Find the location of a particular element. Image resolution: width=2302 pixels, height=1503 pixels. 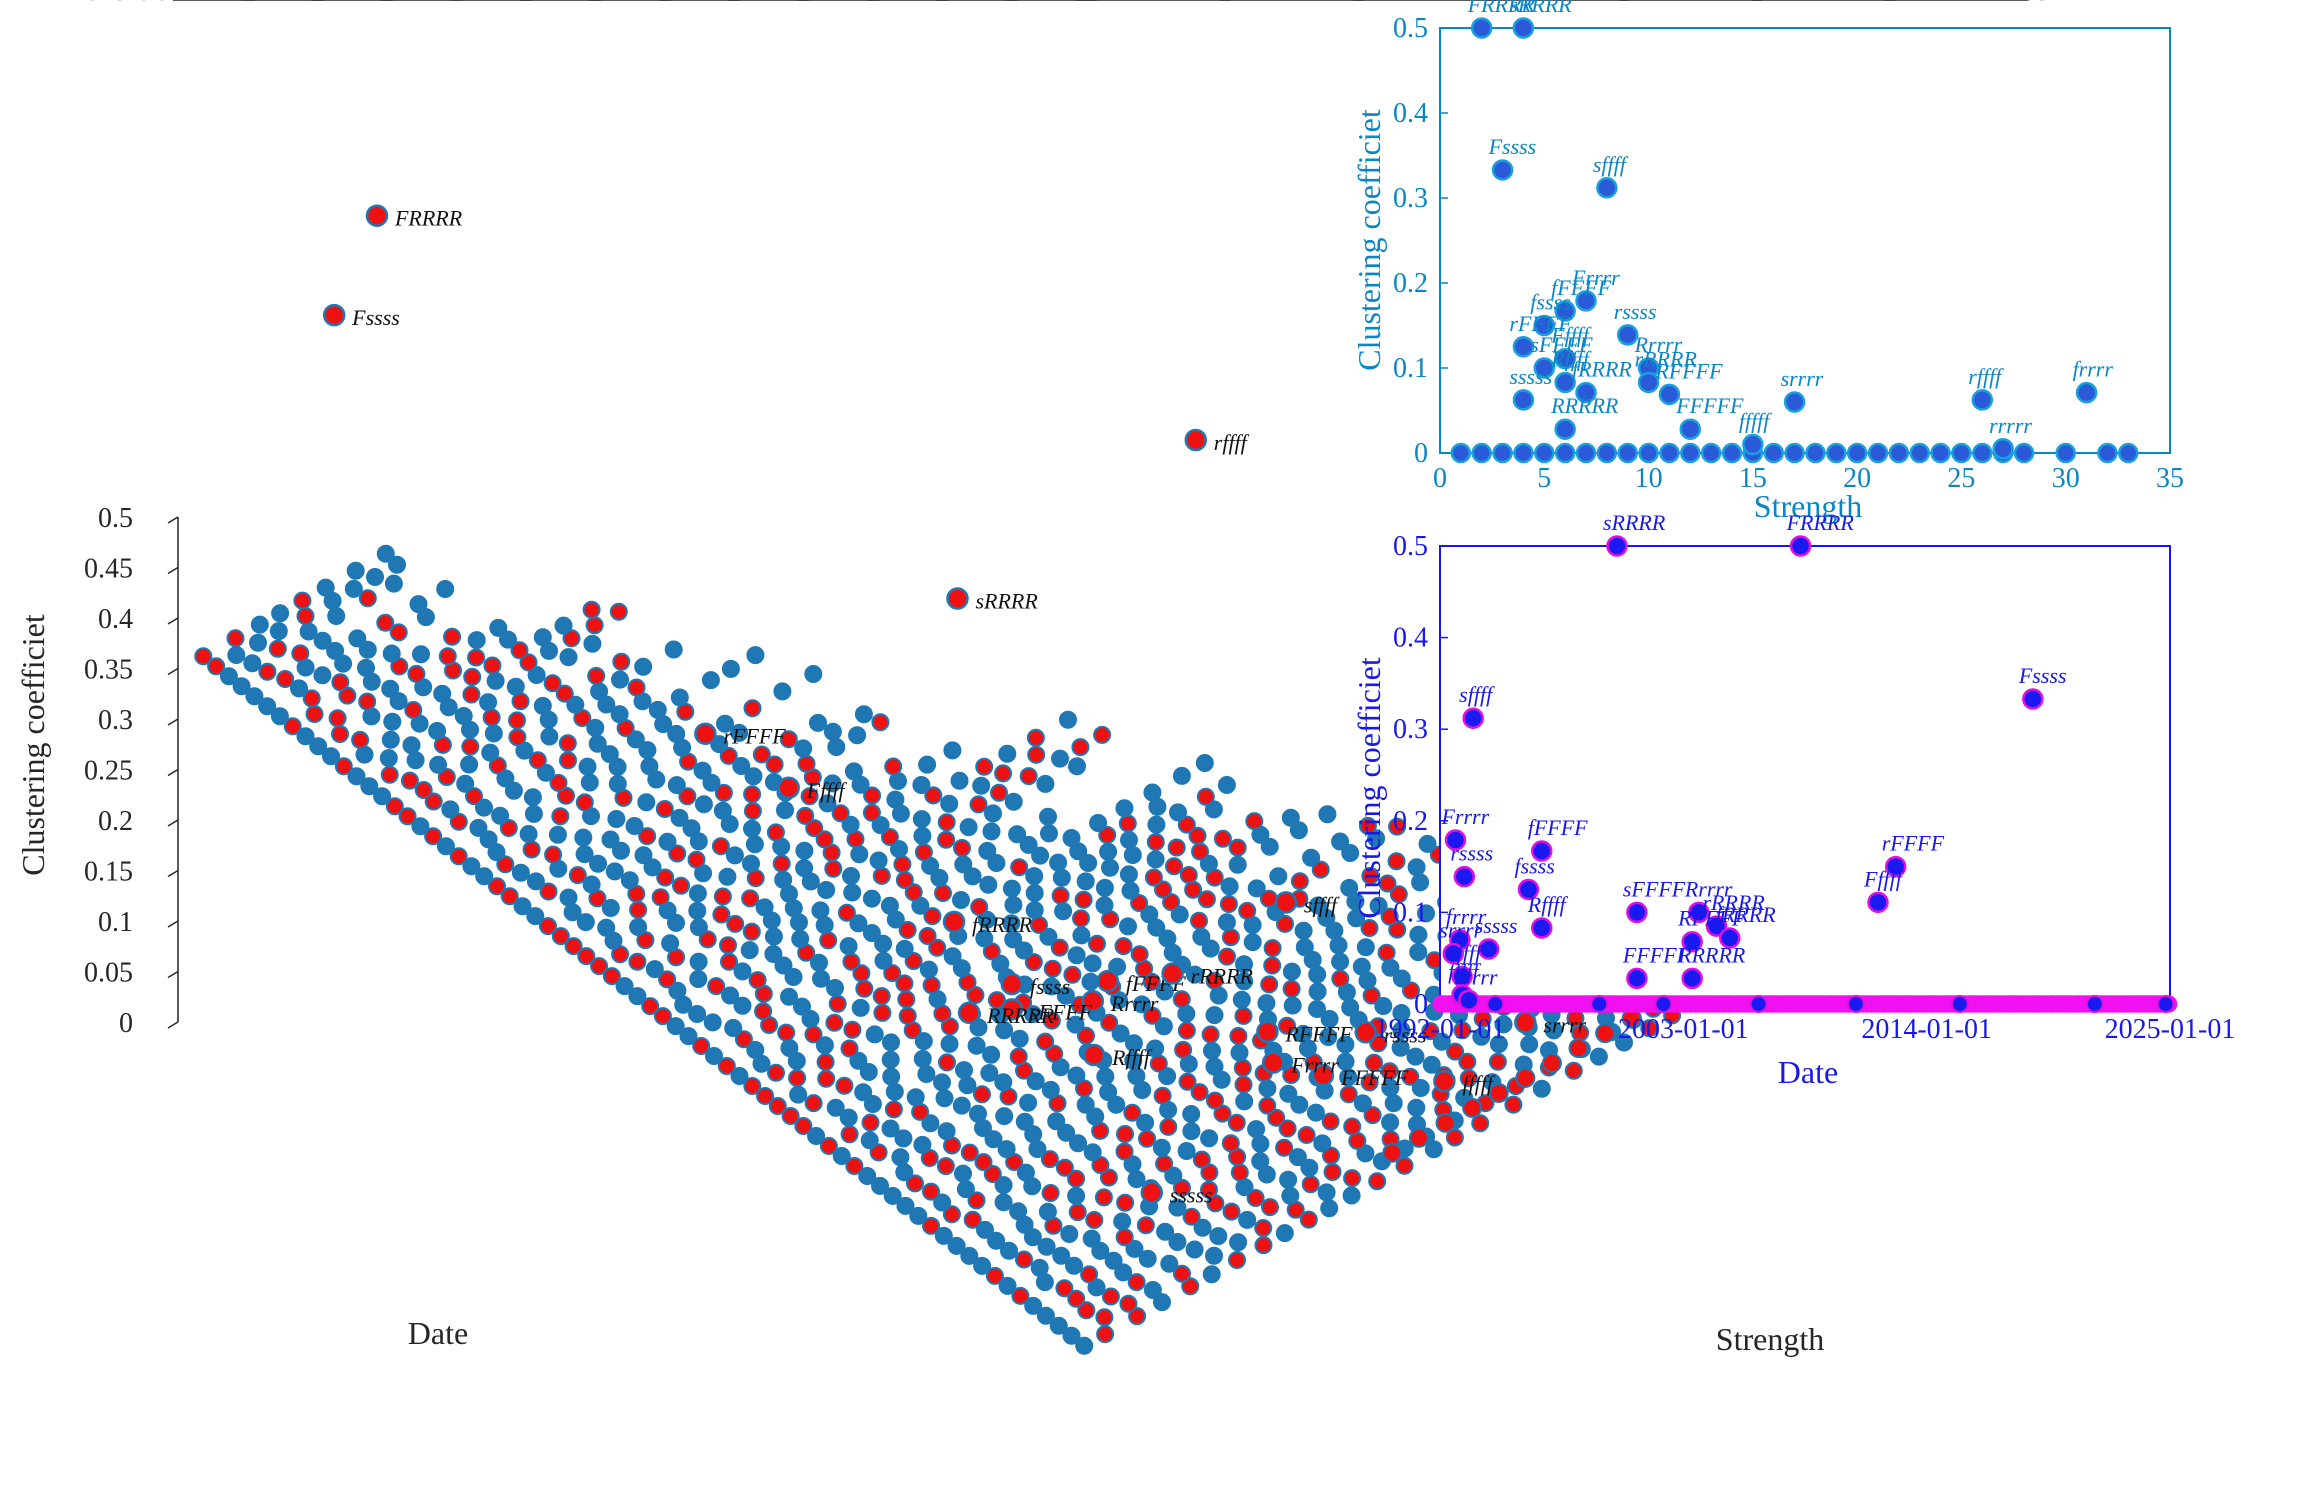

main-date-tick-label: 1992-07 is located at coordinates (1020, 3).